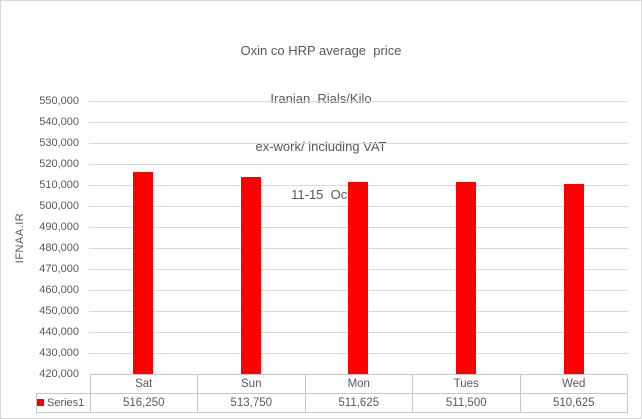 The image size is (642, 419). What do you see at coordinates (64, 384) in the screenshot?
I see `table-corner-cell` at bounding box center [64, 384].